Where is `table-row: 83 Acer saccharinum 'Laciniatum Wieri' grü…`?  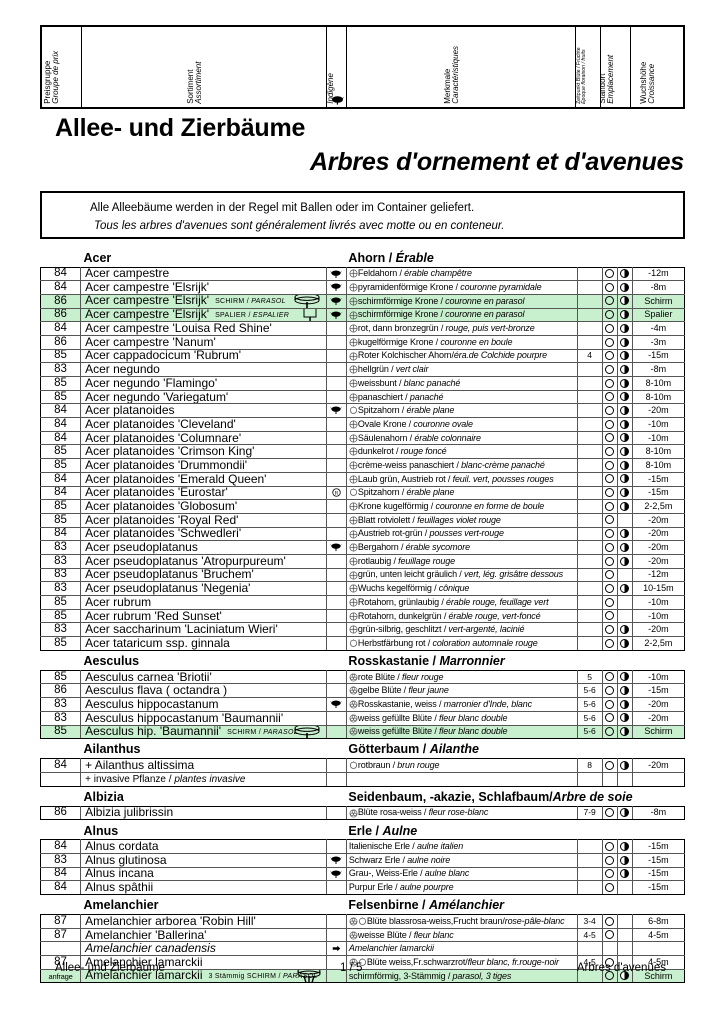 table-row: 83 Acer saccharinum 'Laciniatum Wieri' grü… is located at coordinates (362, 630).